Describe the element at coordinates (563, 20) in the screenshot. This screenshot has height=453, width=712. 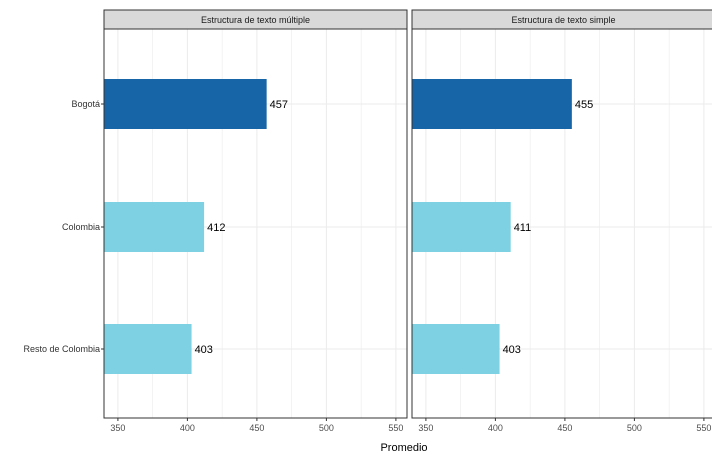
I see `panel-title: Estructura de texto simple` at that location.